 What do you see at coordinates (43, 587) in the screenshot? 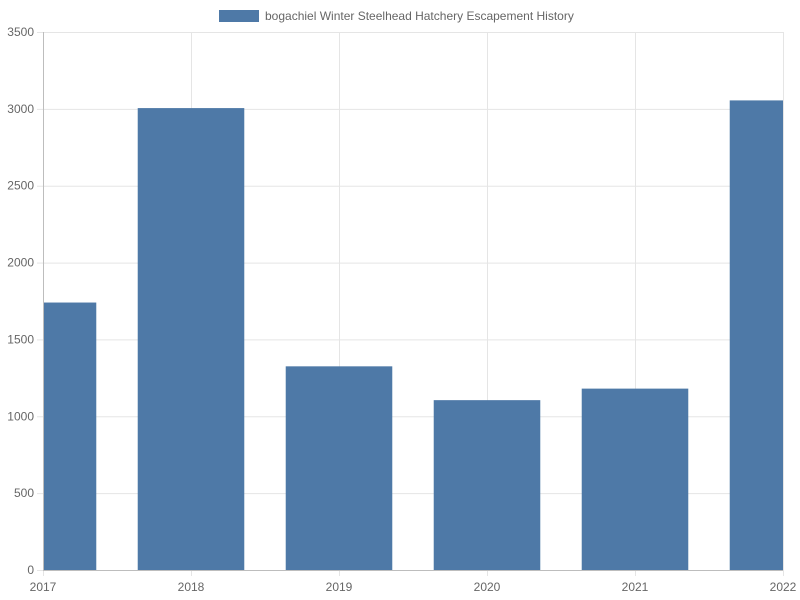
I see `x-tick-label: 2017` at bounding box center [43, 587].